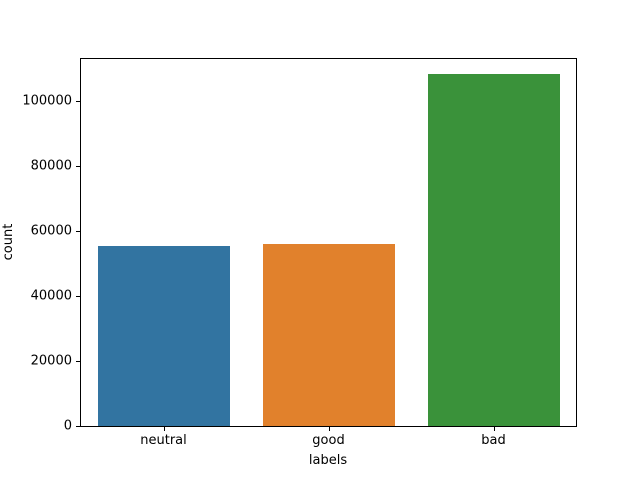  What do you see at coordinates (328, 460) in the screenshot?
I see `x-axis-label: labels` at bounding box center [328, 460].